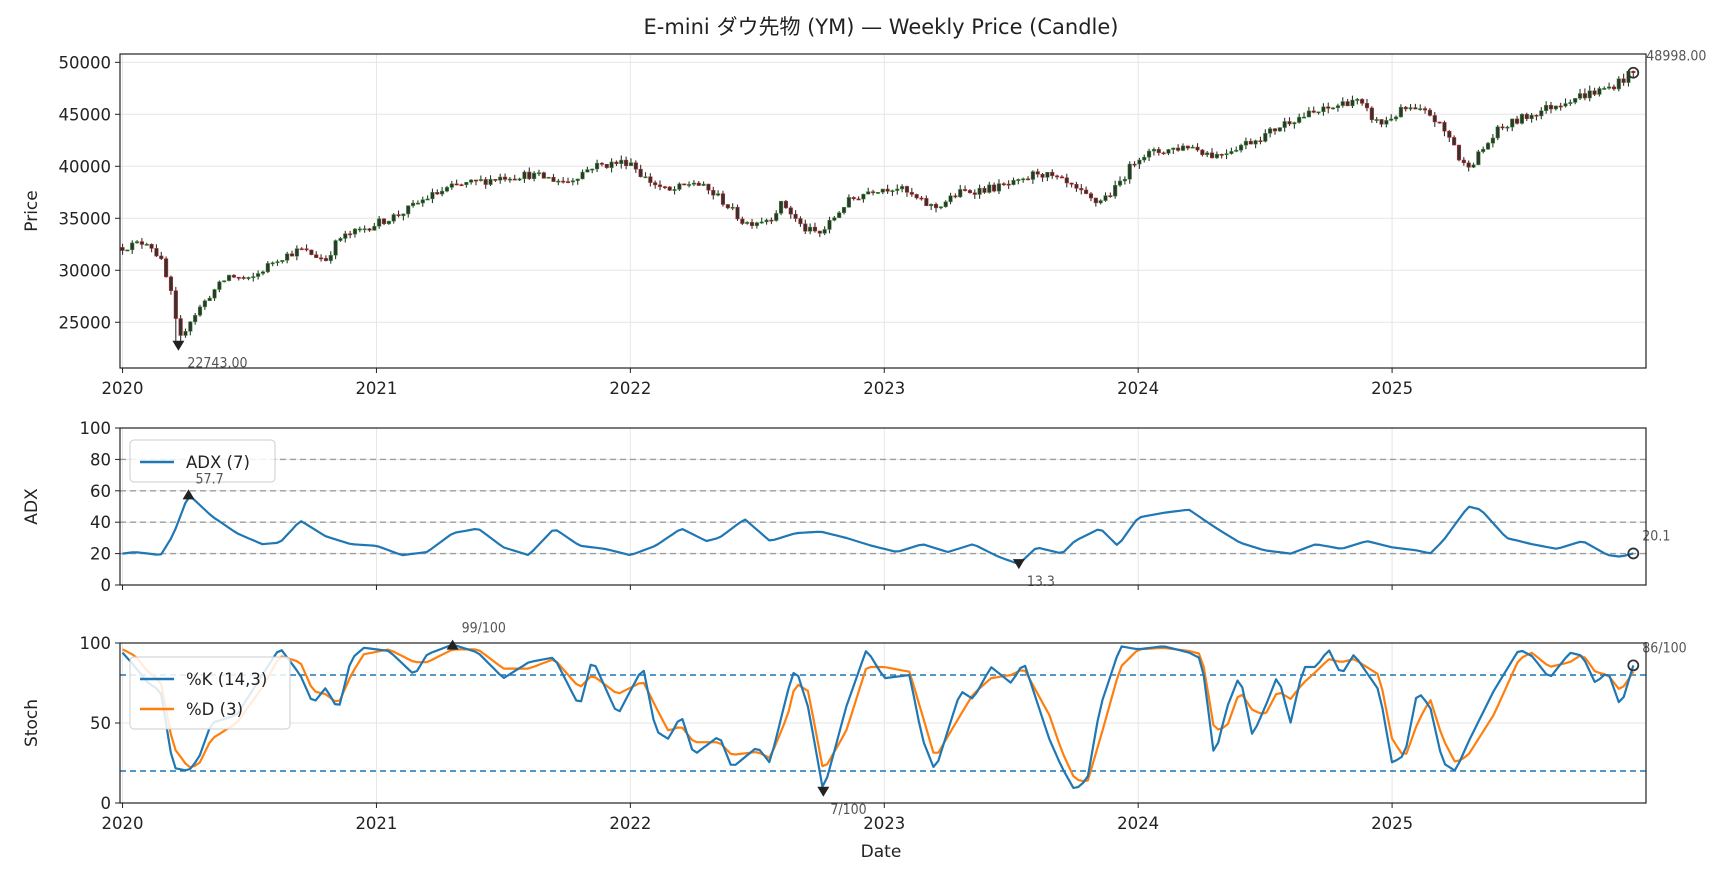  What do you see at coordinates (106, 803) in the screenshot?
I see `y-tick-label: 0` at bounding box center [106, 803].